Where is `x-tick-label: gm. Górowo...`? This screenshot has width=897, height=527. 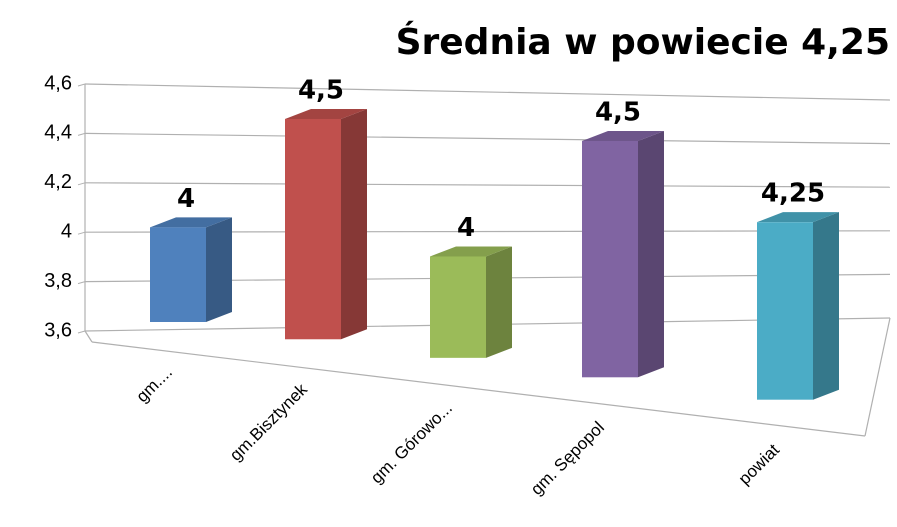
x-tick-label: gm. Górowo... is located at coordinates (411, 442).